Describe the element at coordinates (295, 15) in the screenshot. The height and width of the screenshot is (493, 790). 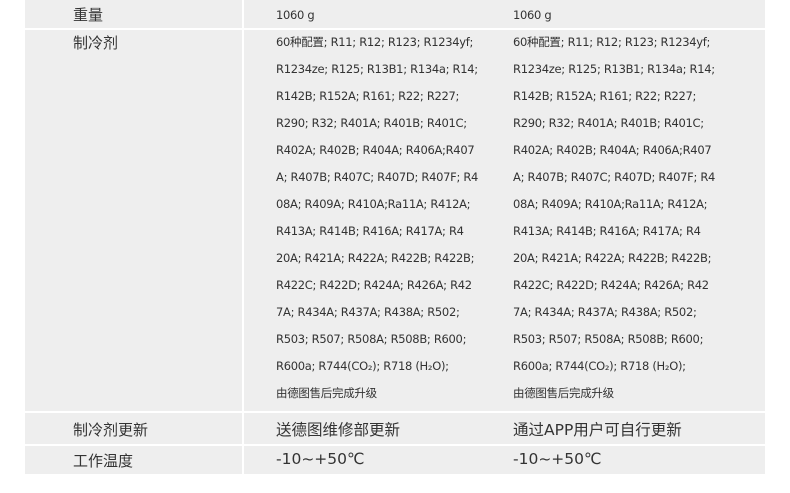
I see `weight-value-a: 1060 g` at that location.